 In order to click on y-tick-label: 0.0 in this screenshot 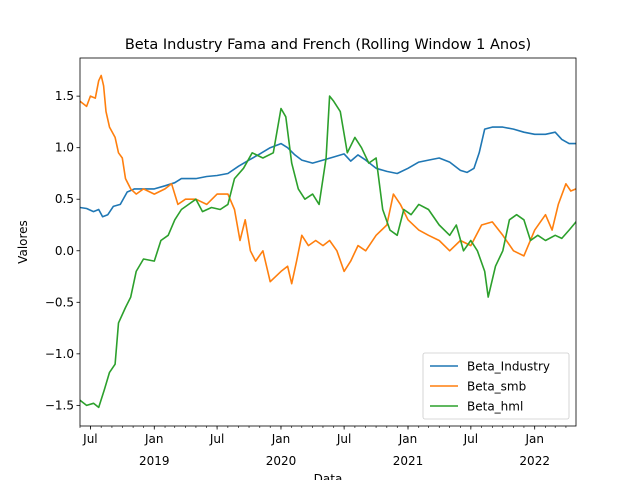, I will do `click(64, 251)`.